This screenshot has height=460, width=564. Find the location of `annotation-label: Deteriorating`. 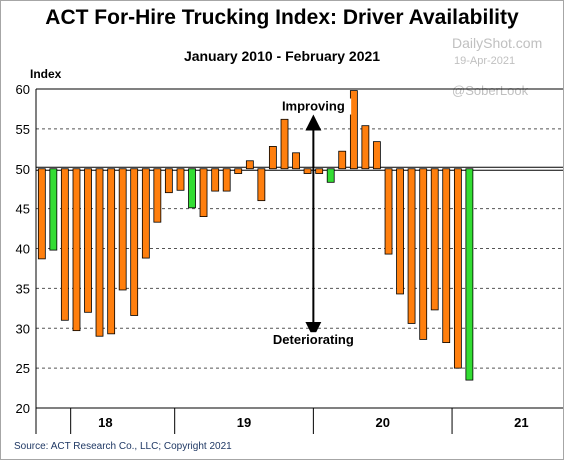

annotation-label: Deteriorating is located at coordinates (313, 339).